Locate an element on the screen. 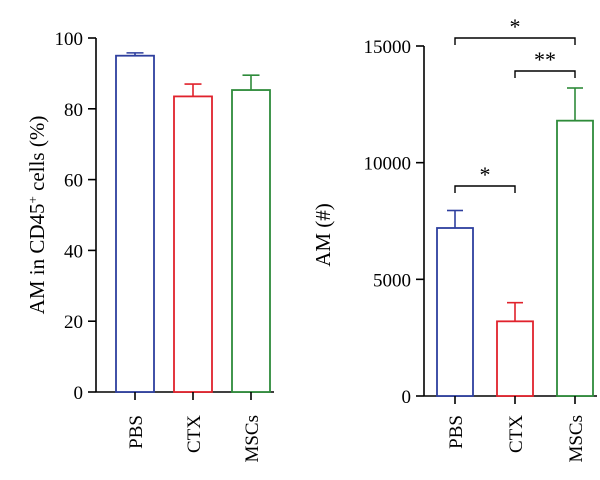 This screenshot has height=480, width=600. y-tick-label: 40 is located at coordinates (73, 251).